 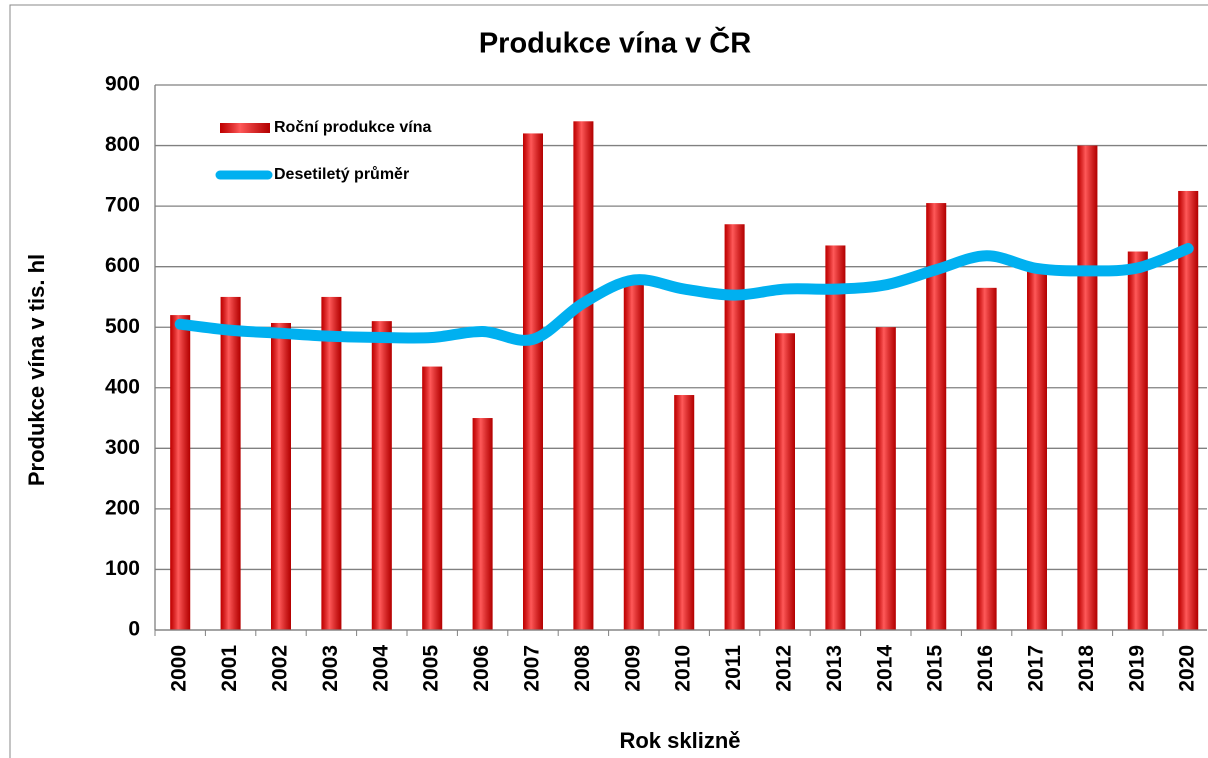 I want to click on x-tick-label: 2018, so click(x=1086, y=668).